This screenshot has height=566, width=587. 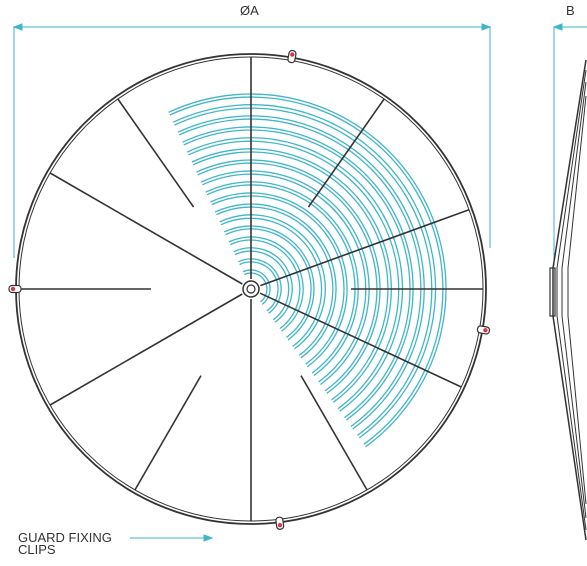 What do you see at coordinates (65, 537) in the screenshot?
I see `clips-label-line1: GUARD FIXING` at bounding box center [65, 537].